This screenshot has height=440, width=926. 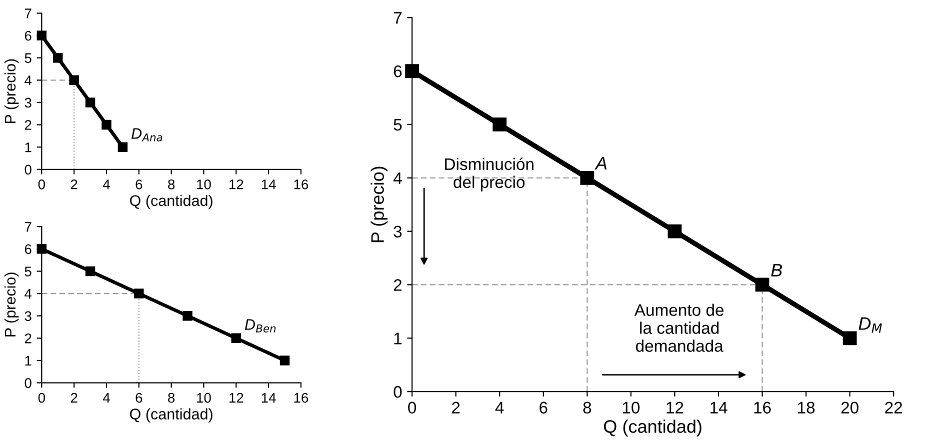 What do you see at coordinates (260, 325) in the screenshot?
I see `annotation: D$_{Ben}$` at bounding box center [260, 325].